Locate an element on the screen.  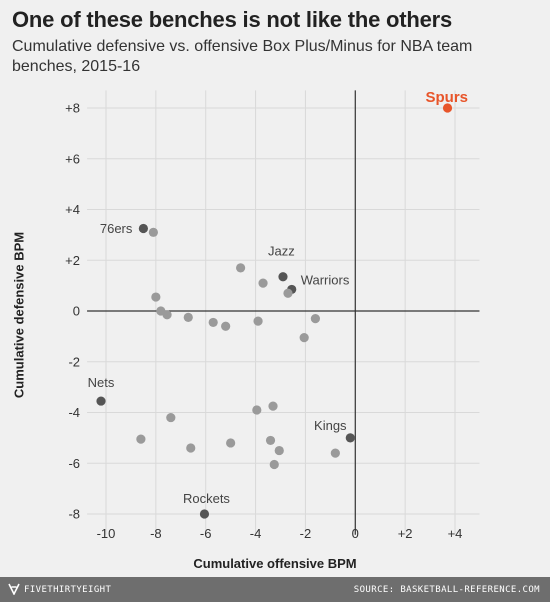
point-label-spurs: Spurs is located at coordinates (447, 97).